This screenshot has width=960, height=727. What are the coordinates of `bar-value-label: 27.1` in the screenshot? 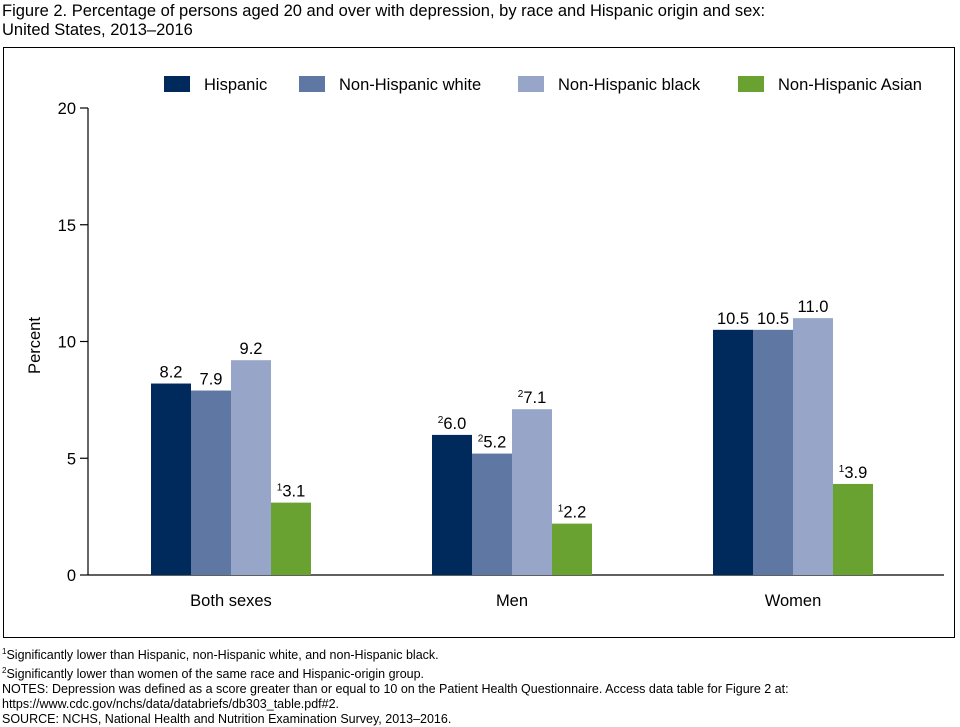 It's located at (532, 398).